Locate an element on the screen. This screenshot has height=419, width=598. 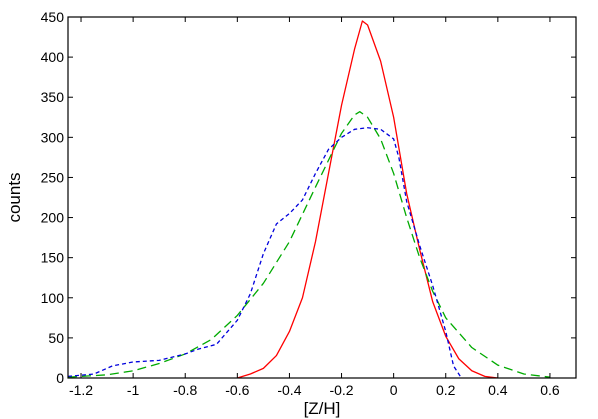
y-axis-title: counts is located at coordinates (14, 197).